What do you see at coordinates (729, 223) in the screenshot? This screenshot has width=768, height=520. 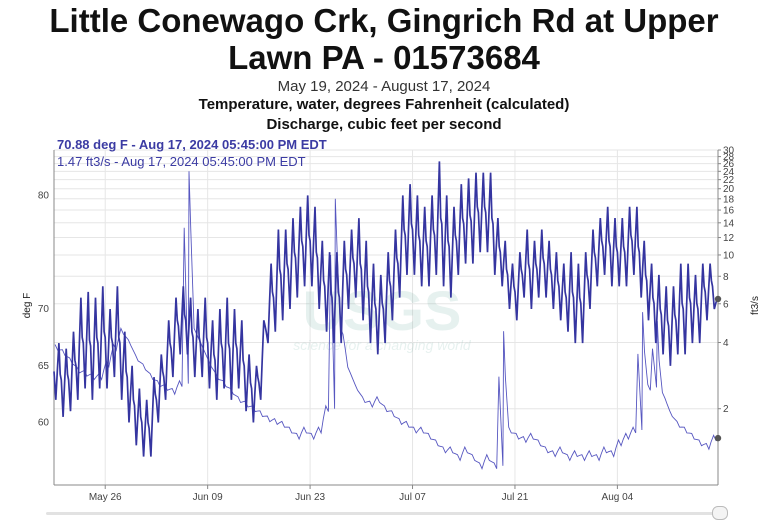 I see `y-right-tick-label: 14` at bounding box center [729, 223].